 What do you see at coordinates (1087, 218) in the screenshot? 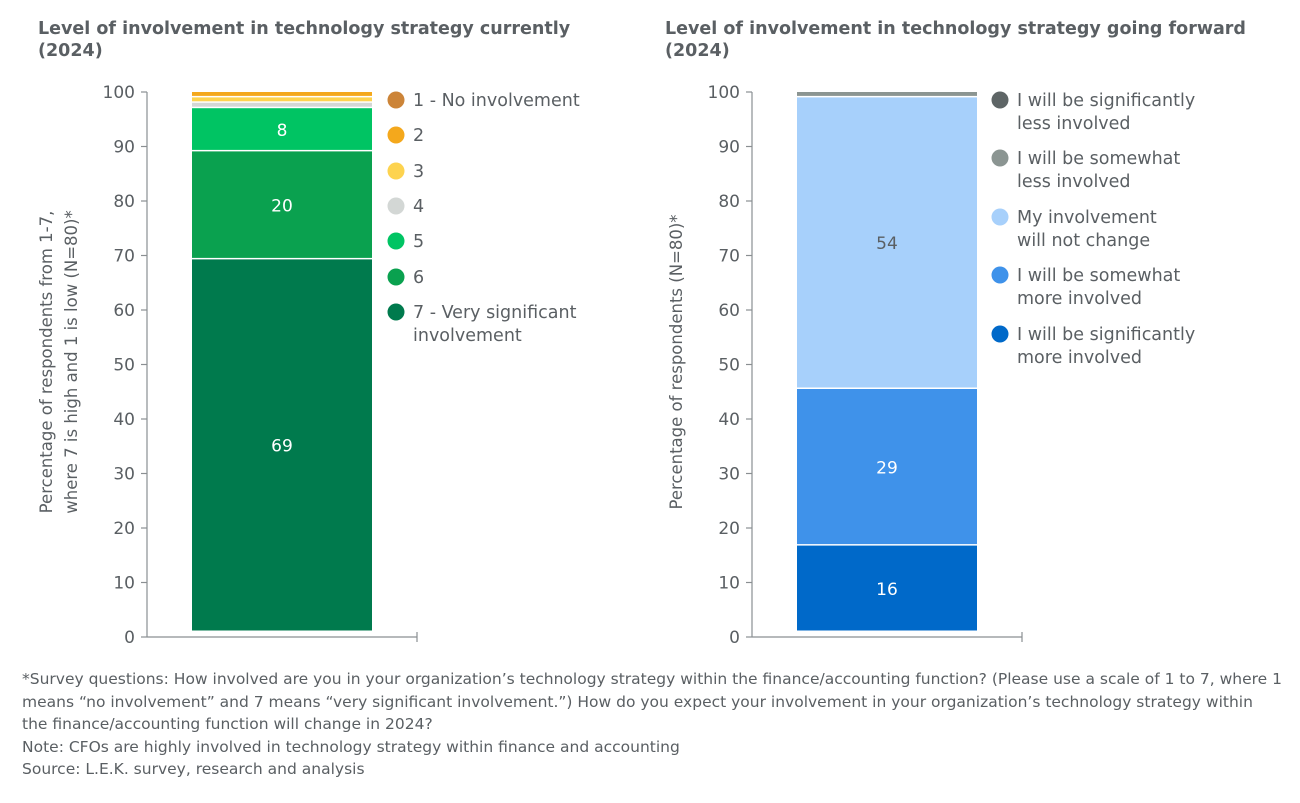
I see `legend-label: My involvement` at bounding box center [1087, 218].